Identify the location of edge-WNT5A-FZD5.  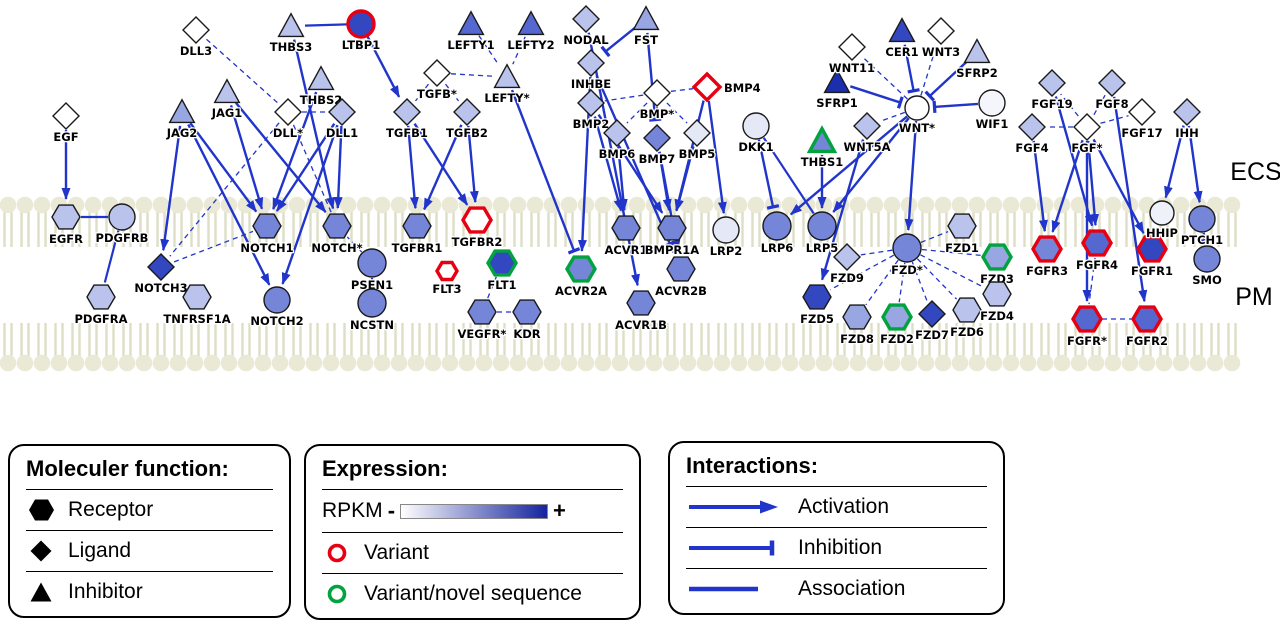
(842, 210).